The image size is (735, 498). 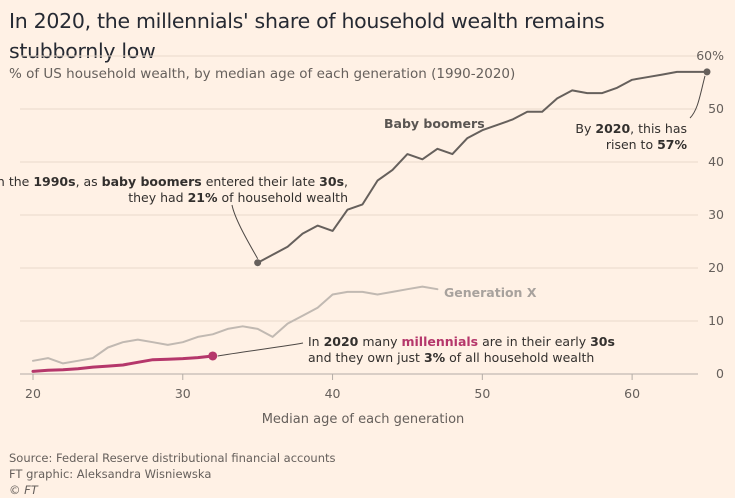 What do you see at coordinates (183, 393) in the screenshot?
I see `x-tick-label: 30` at bounding box center [183, 393].